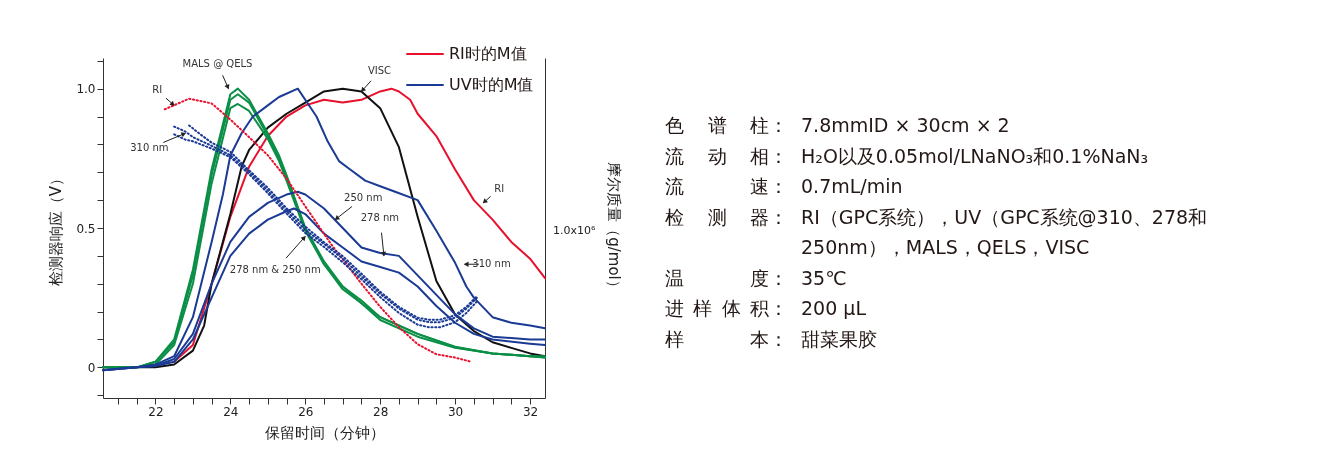 This screenshot has width=1323, height=475. Describe the element at coordinates (86, 89) in the screenshot. I see `y-tick-label: 1.0` at that location.